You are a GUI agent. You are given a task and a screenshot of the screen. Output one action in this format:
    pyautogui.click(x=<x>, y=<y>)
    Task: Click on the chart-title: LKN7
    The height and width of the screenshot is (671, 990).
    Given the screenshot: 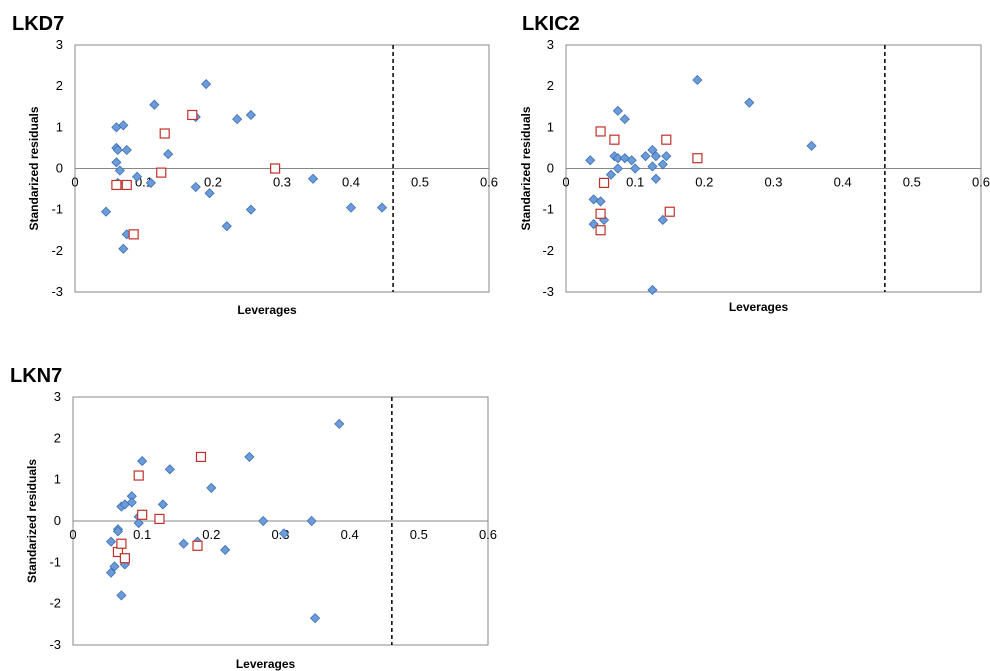 What is the action you would take?
    pyautogui.click(x=36, y=376)
    